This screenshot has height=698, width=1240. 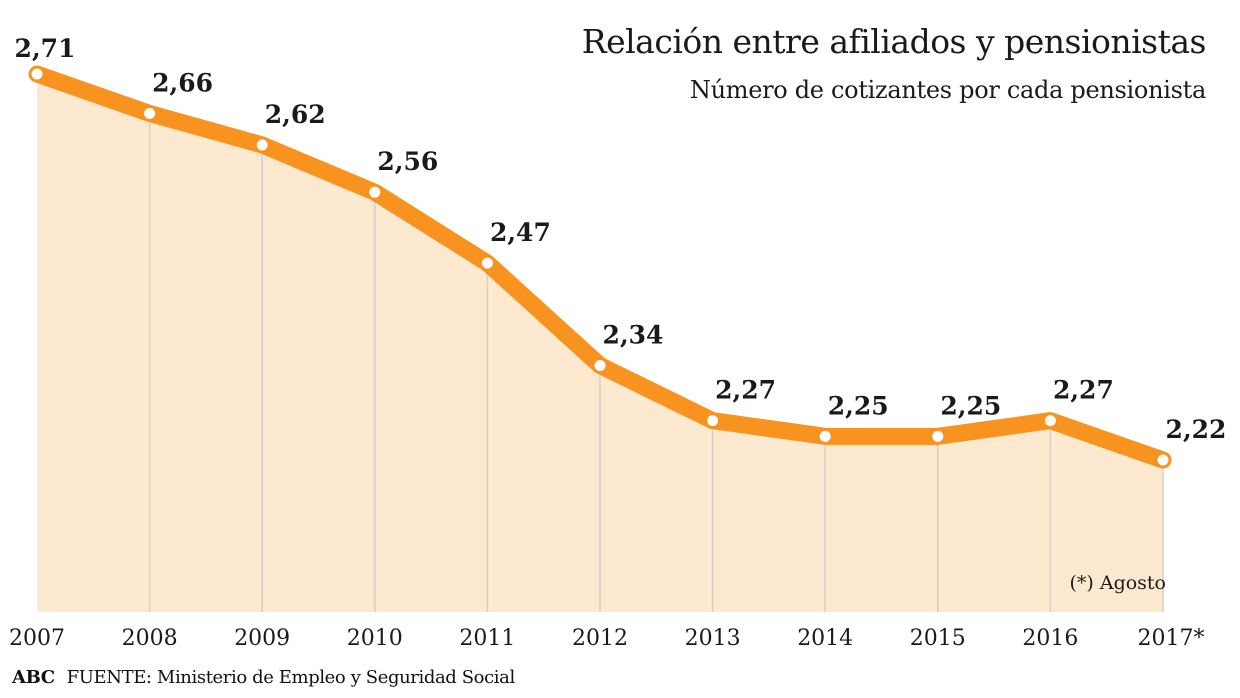 What do you see at coordinates (262, 638) in the screenshot?
I see `x-tick-label: 2009` at bounding box center [262, 638].